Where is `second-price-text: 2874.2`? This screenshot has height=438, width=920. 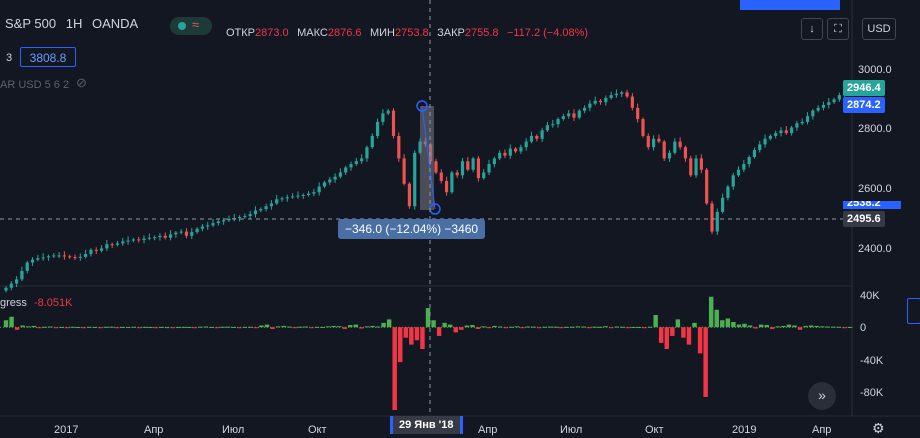 second-price-text: 2874.2 is located at coordinates (864, 105).